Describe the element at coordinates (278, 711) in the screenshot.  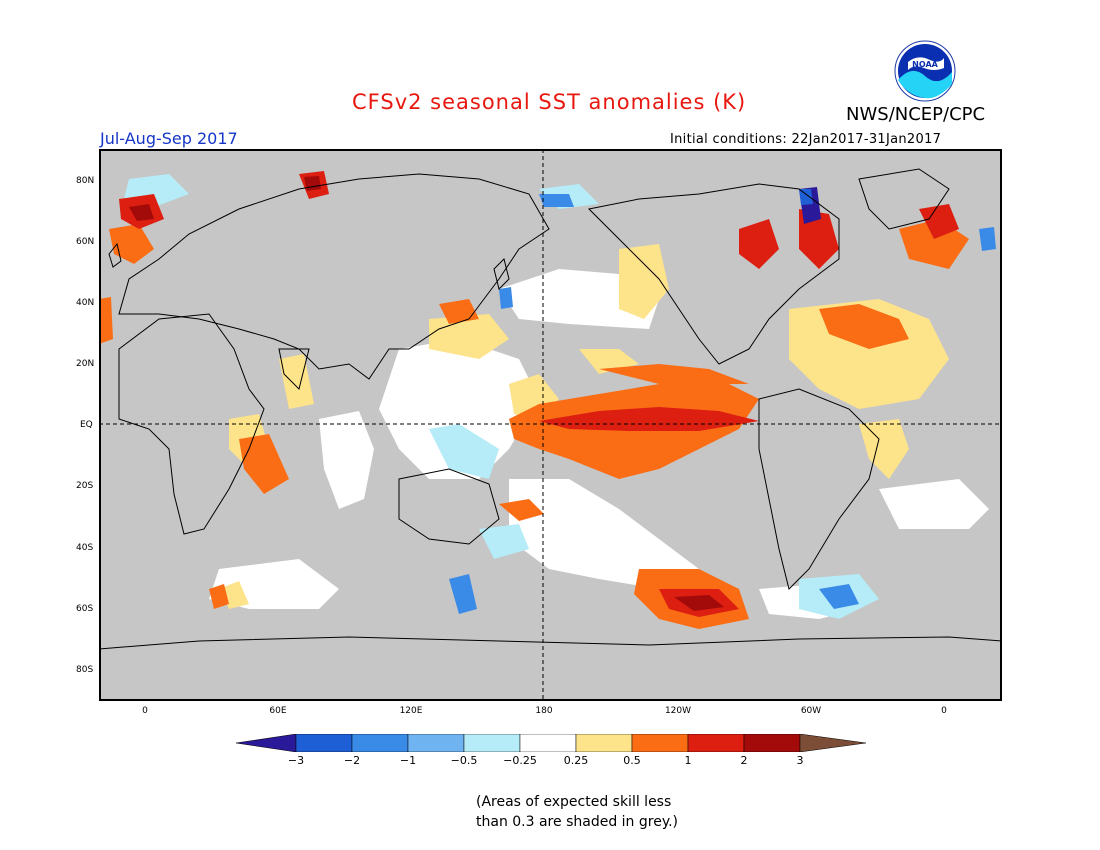
I see `lon-label-60e: 60E` at that location.